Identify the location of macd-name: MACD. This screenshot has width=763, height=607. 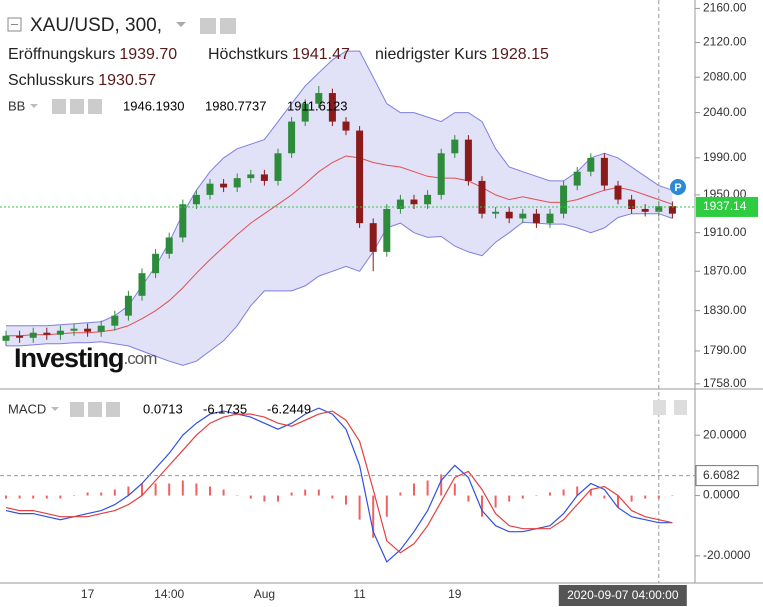
(27, 408).